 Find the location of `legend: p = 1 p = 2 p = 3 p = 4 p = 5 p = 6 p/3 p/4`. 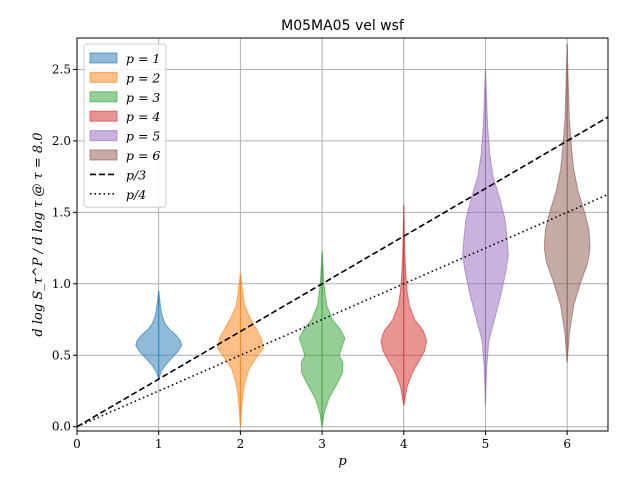

legend: p = 1 p = 2 p = 3 p = 4 p = 5 p = 6 p/3 p/4 is located at coordinates (125, 125).